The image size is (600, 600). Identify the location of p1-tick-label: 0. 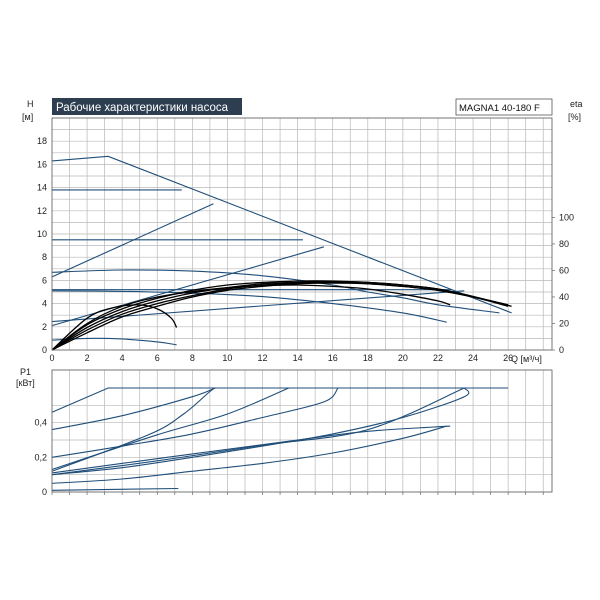
(44, 492).